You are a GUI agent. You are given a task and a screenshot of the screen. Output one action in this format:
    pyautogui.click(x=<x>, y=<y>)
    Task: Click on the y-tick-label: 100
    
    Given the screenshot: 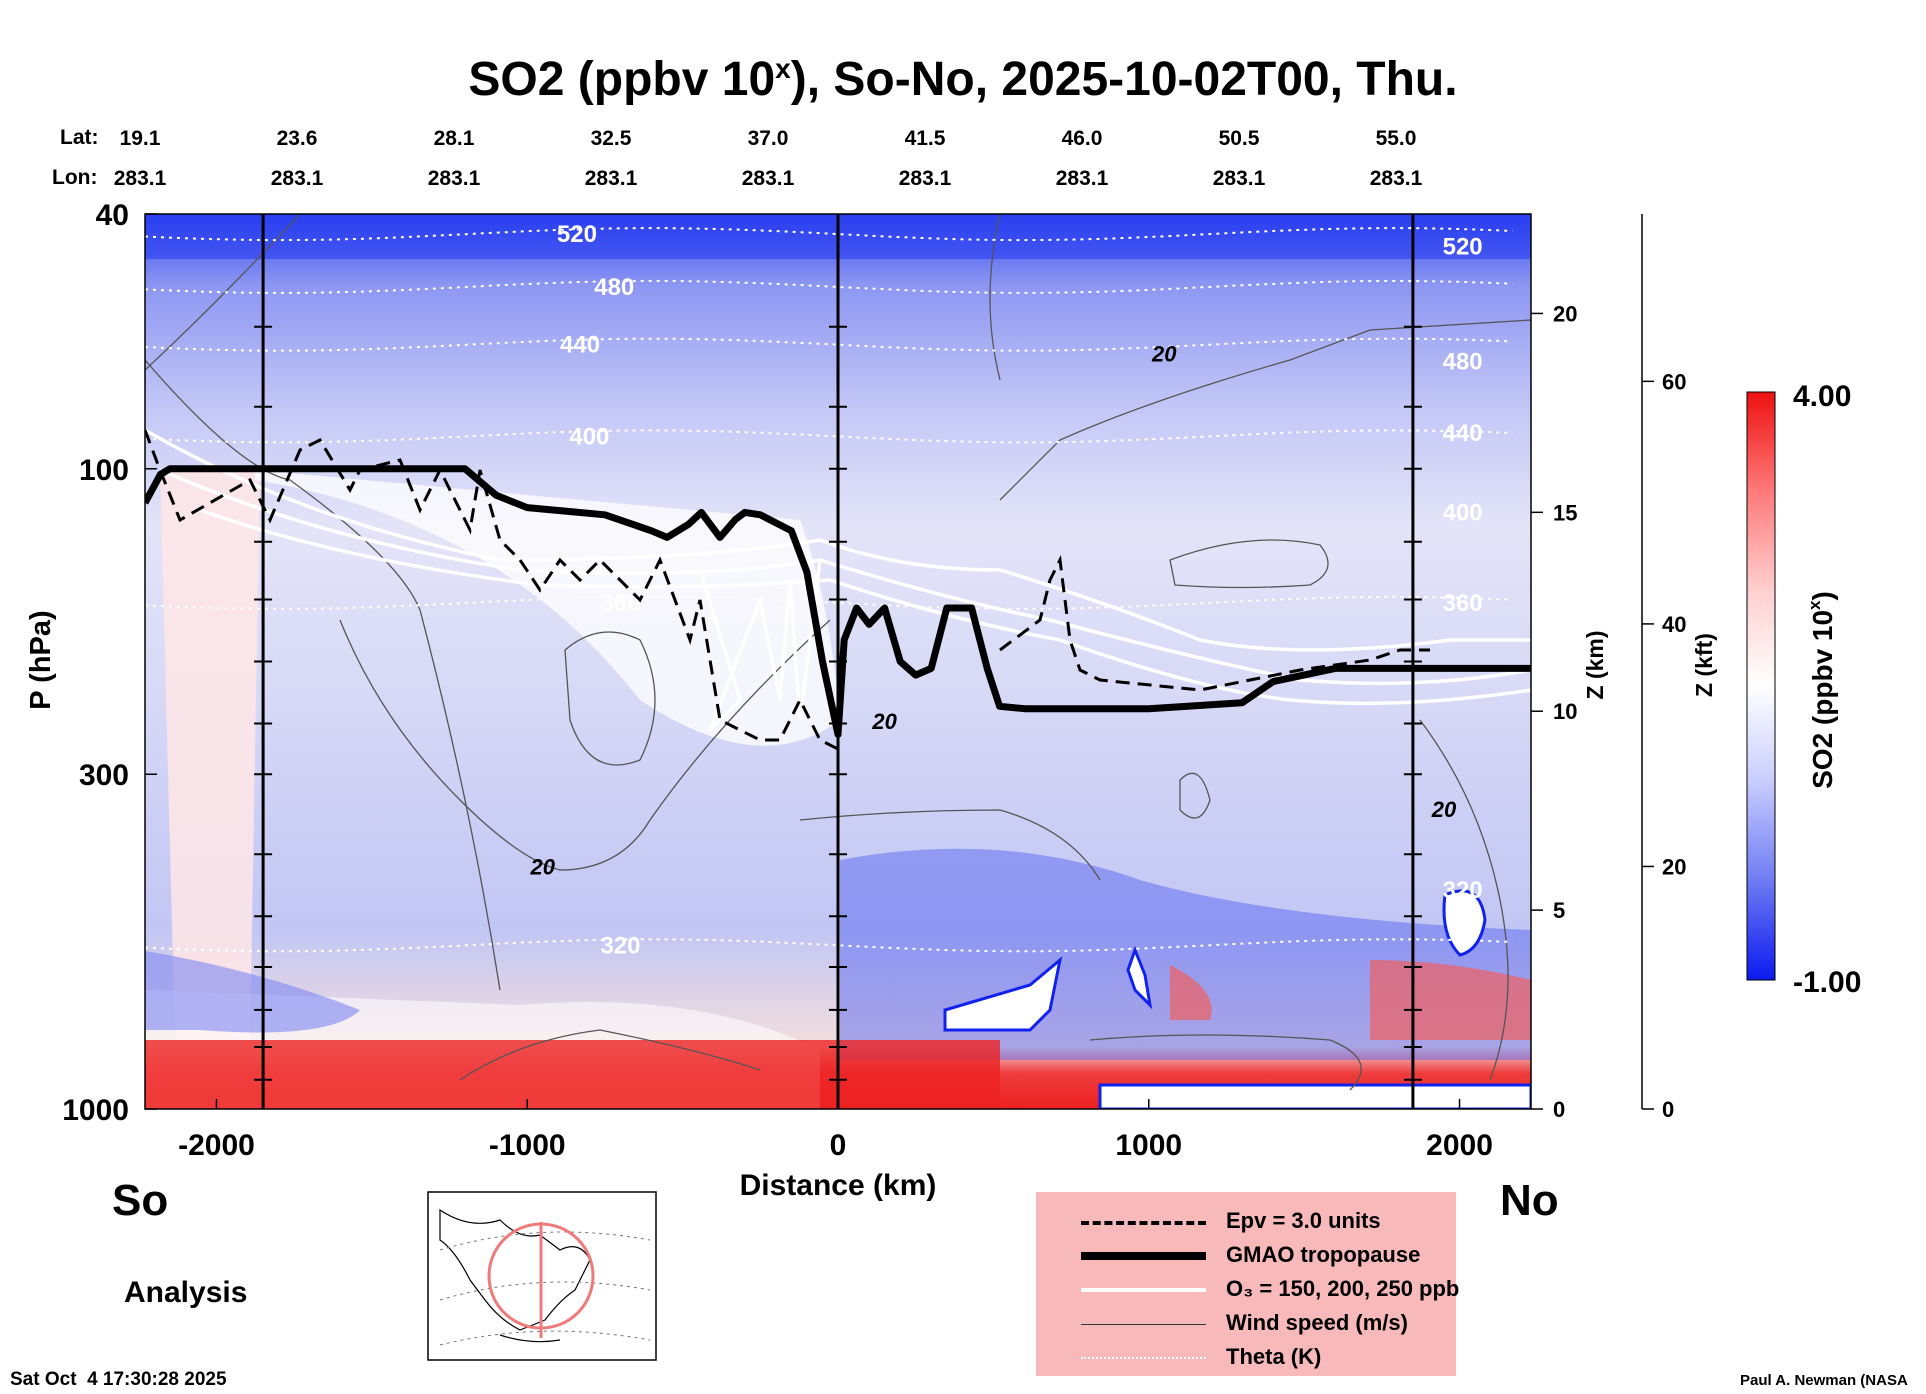 What is the action you would take?
    pyautogui.click(x=104, y=470)
    